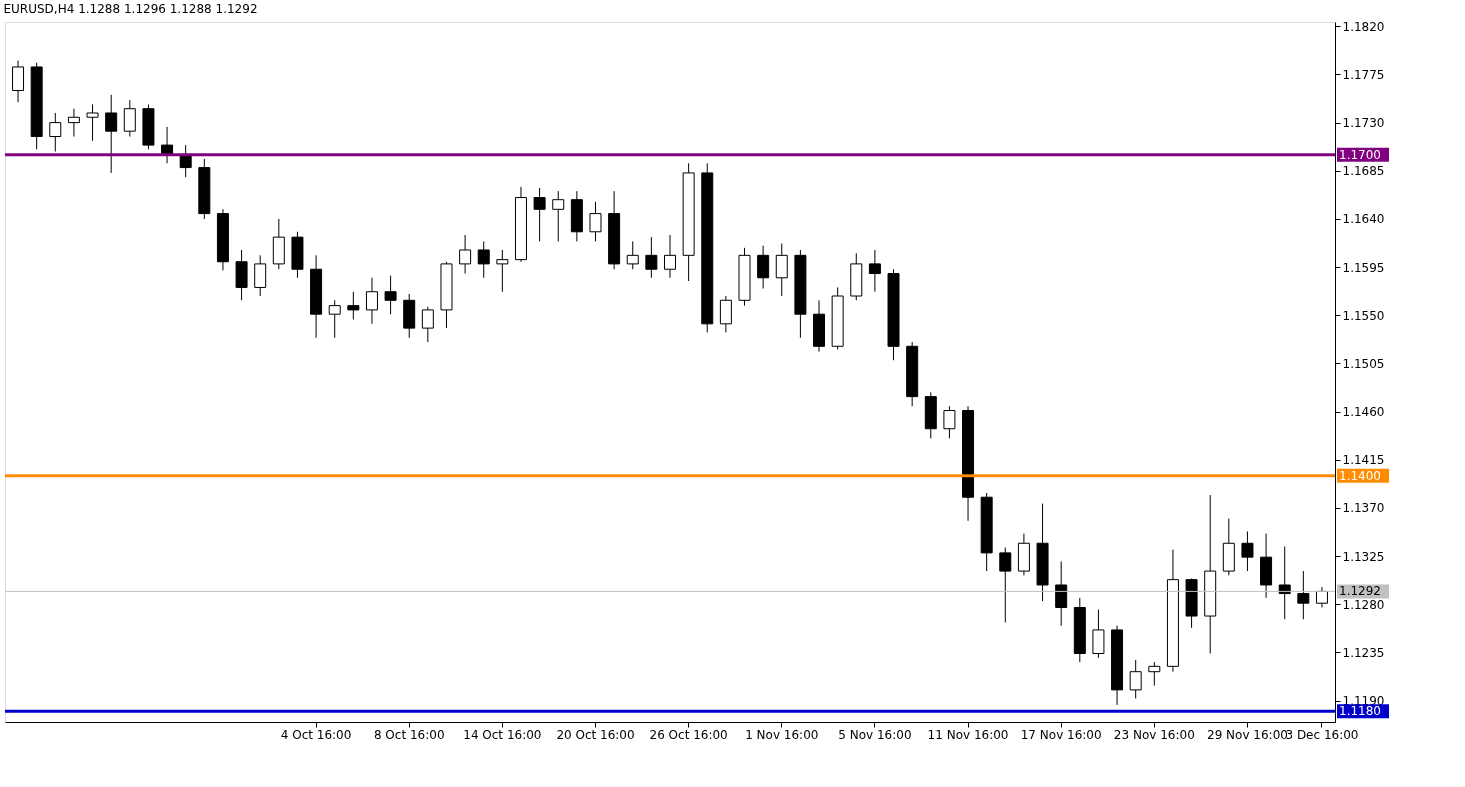 This screenshot has width=1465, height=787. I want to click on x-tick-label: 26 Oct 16:00, so click(688, 734).